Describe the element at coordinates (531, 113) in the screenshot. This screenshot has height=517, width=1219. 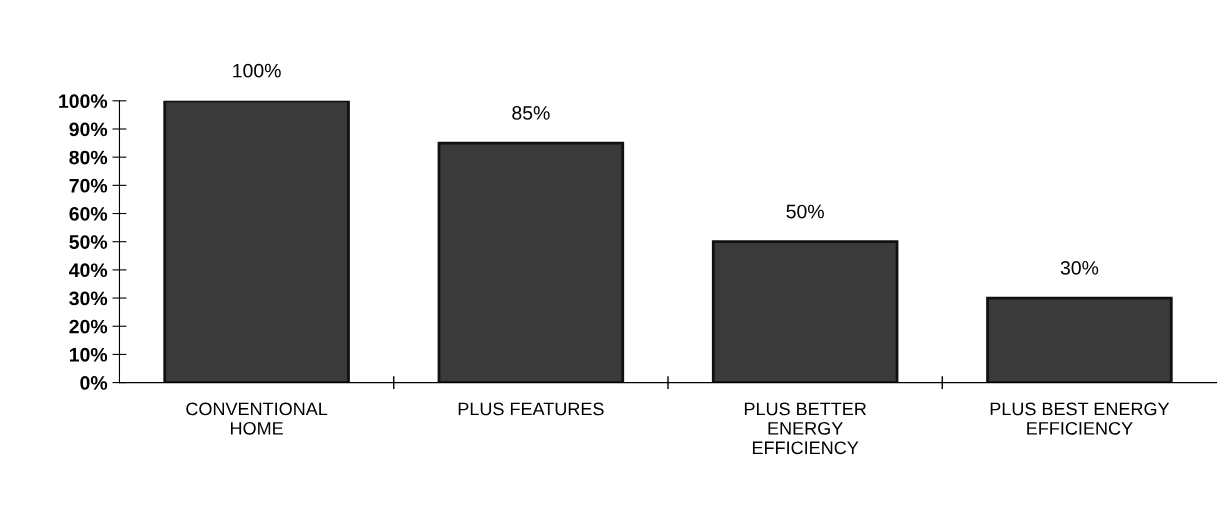
I see `data-label: 85%` at that location.